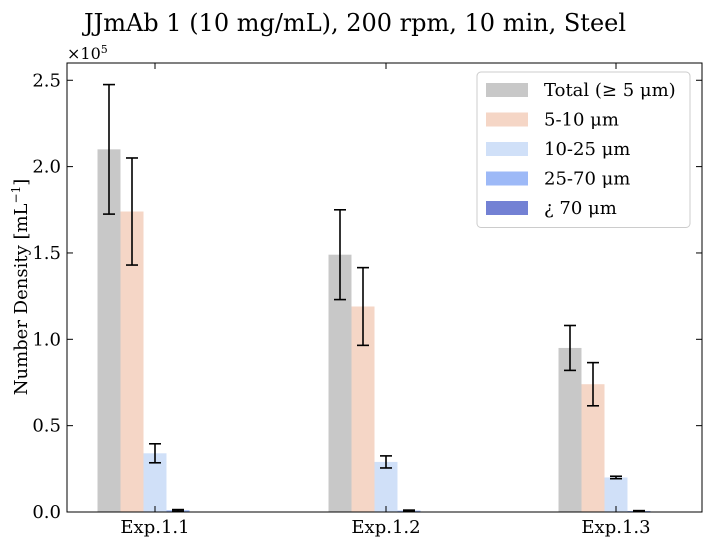 This screenshot has height=545, width=711. What do you see at coordinates (587, 149) in the screenshot?
I see `legend-label: 10-25 μm` at bounding box center [587, 149].